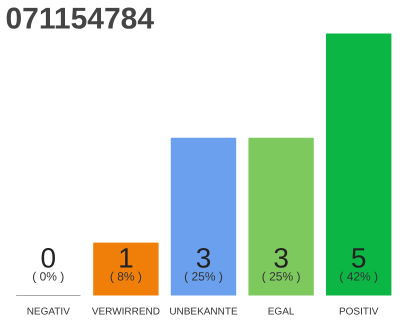 The image size is (410, 320). Describe the element at coordinates (80, 19) in the screenshot. I see `chart-title: 071154784` at that location.